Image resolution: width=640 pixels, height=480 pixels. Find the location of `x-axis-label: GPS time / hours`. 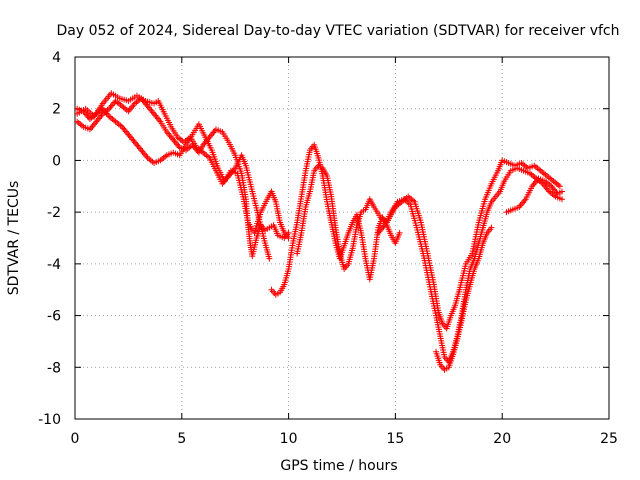

x-axis-label: GPS time / hours is located at coordinates (338, 466).